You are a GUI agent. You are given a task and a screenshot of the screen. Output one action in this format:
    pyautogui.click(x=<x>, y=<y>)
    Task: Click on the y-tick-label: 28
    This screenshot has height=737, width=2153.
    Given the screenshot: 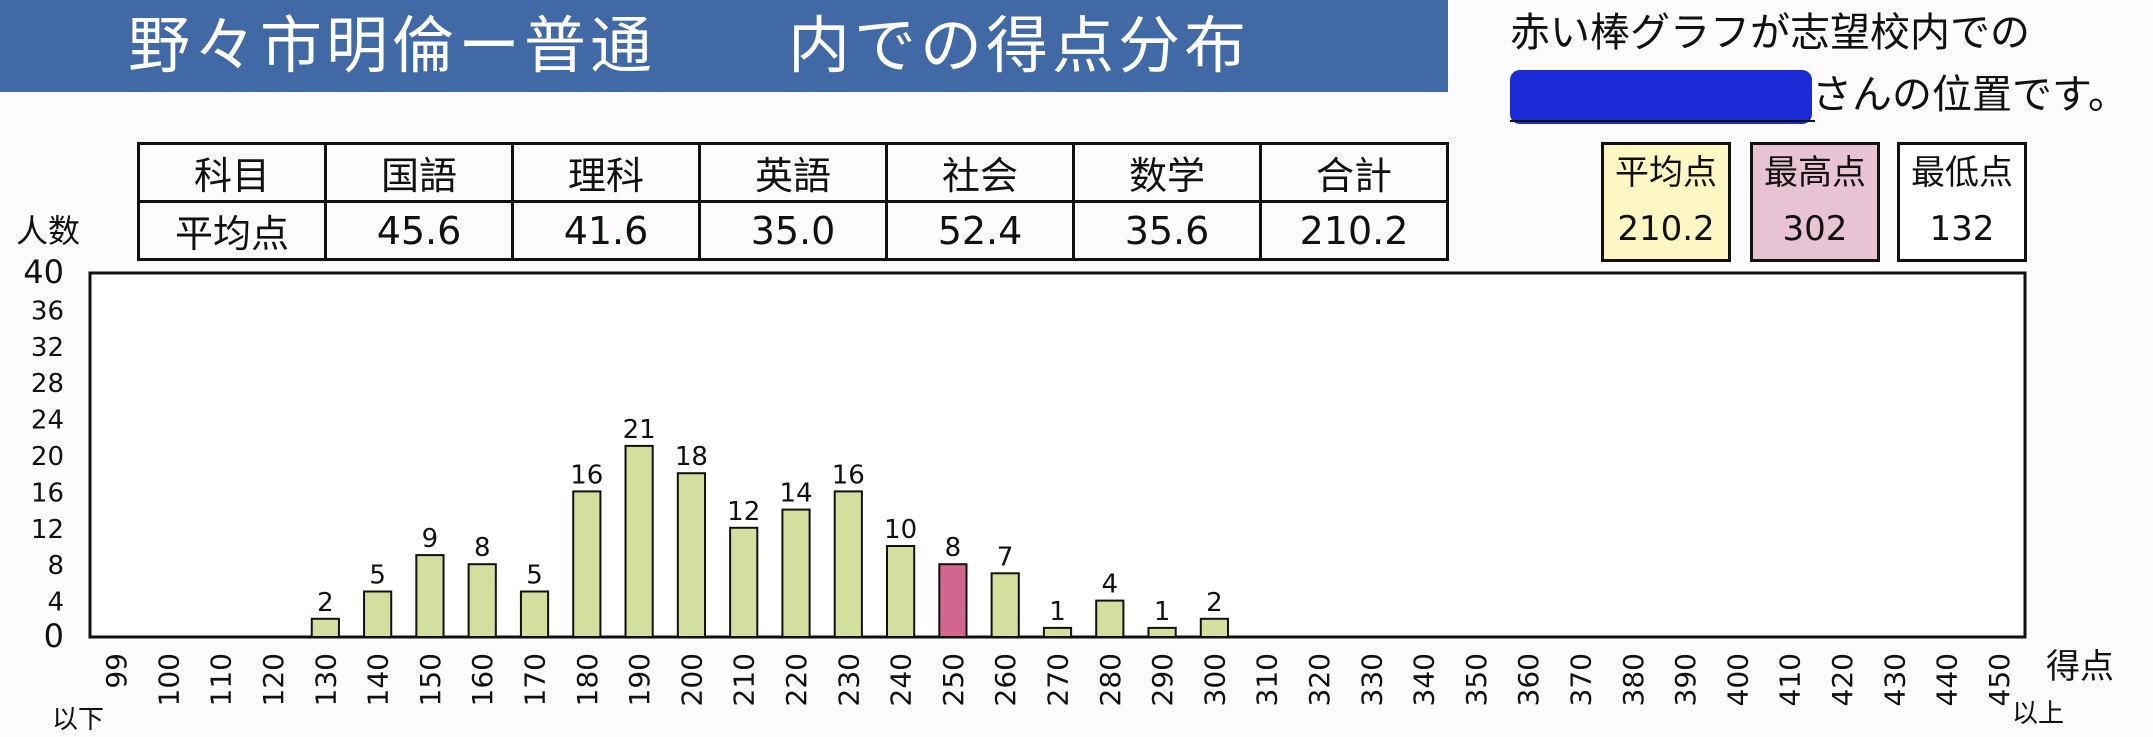 What is the action you would take?
    pyautogui.click(x=47, y=384)
    